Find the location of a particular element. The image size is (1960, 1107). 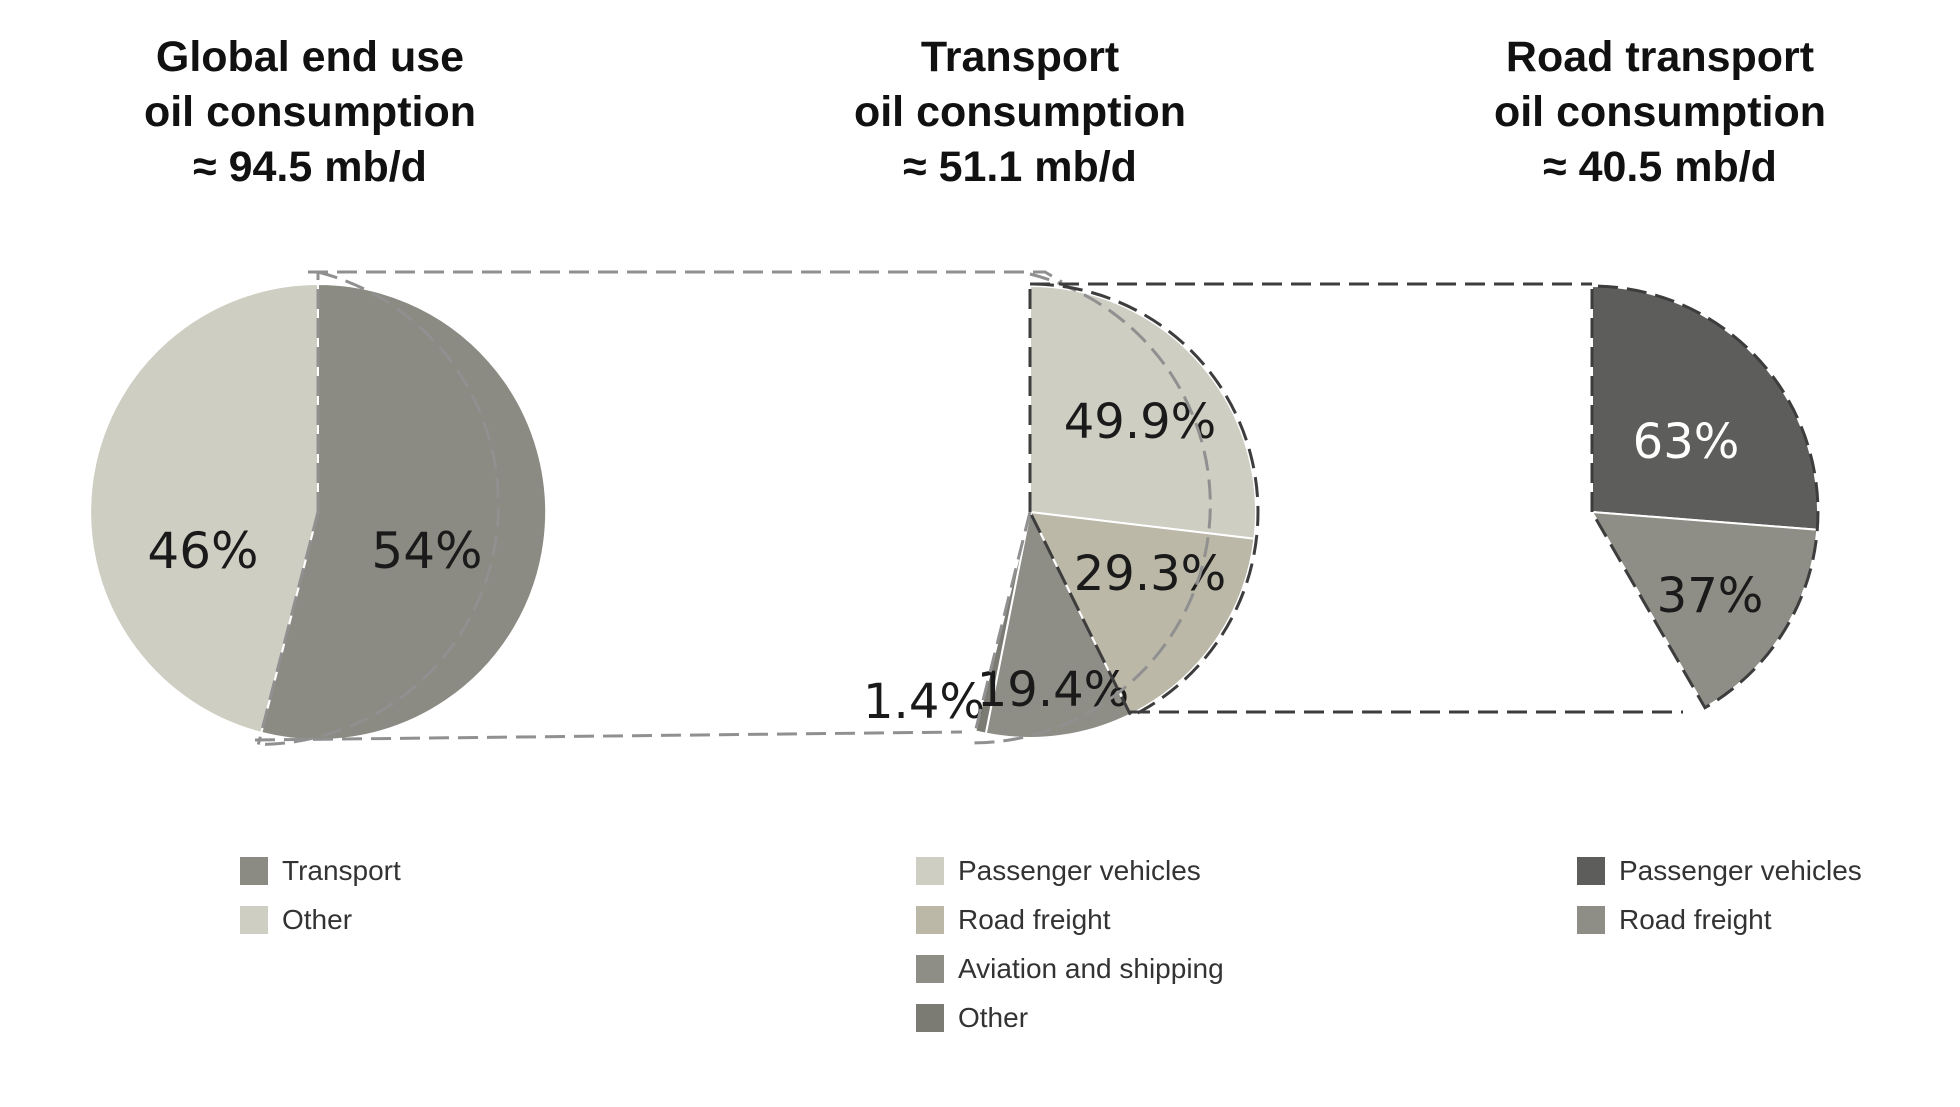

chart3-legend-item-road-freight: Road freight is located at coordinates (1719, 919).